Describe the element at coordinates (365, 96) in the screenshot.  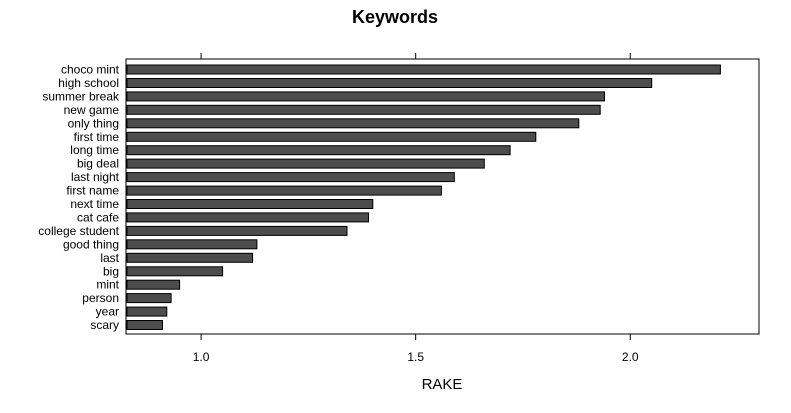
I see `bar-summer-break` at that location.